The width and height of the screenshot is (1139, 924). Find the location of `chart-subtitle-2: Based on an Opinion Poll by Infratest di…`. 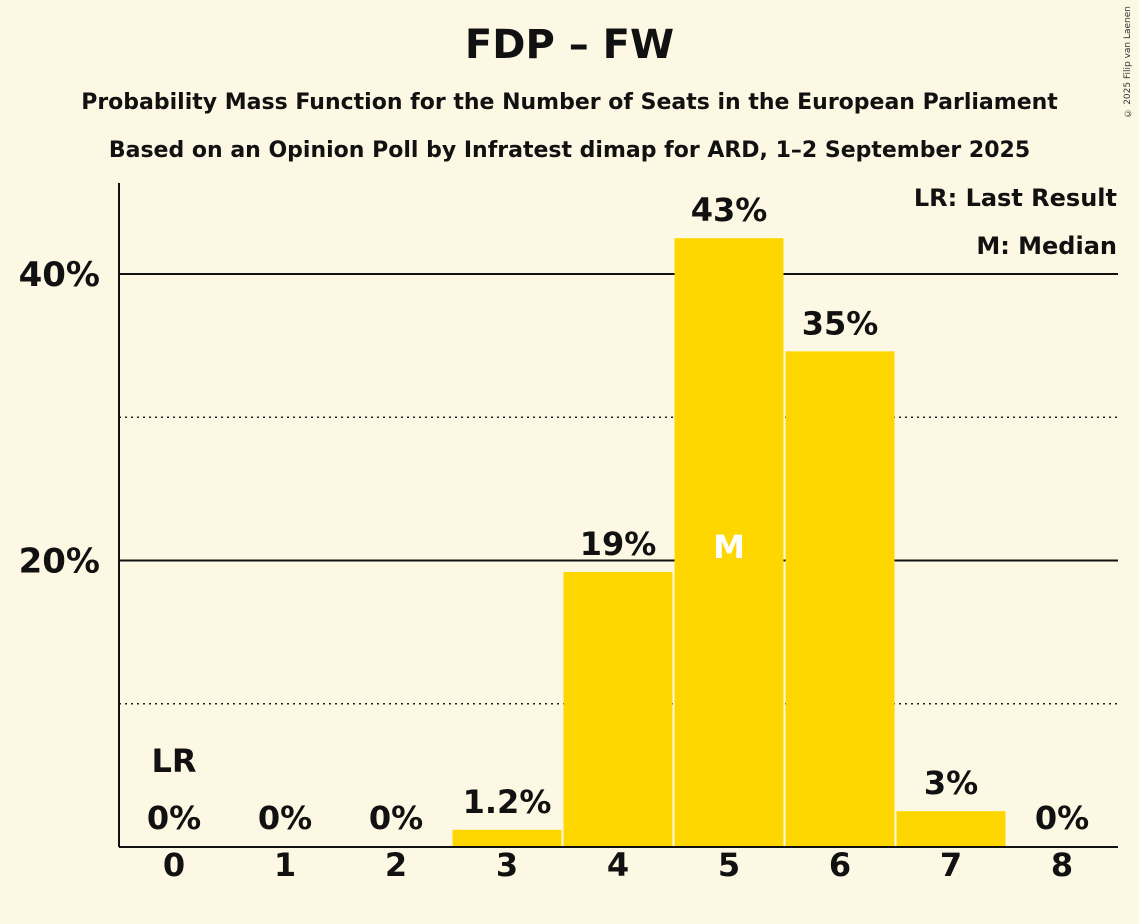

chart-subtitle-2: Based on an Opinion Poll by Infratest di… is located at coordinates (569, 150).